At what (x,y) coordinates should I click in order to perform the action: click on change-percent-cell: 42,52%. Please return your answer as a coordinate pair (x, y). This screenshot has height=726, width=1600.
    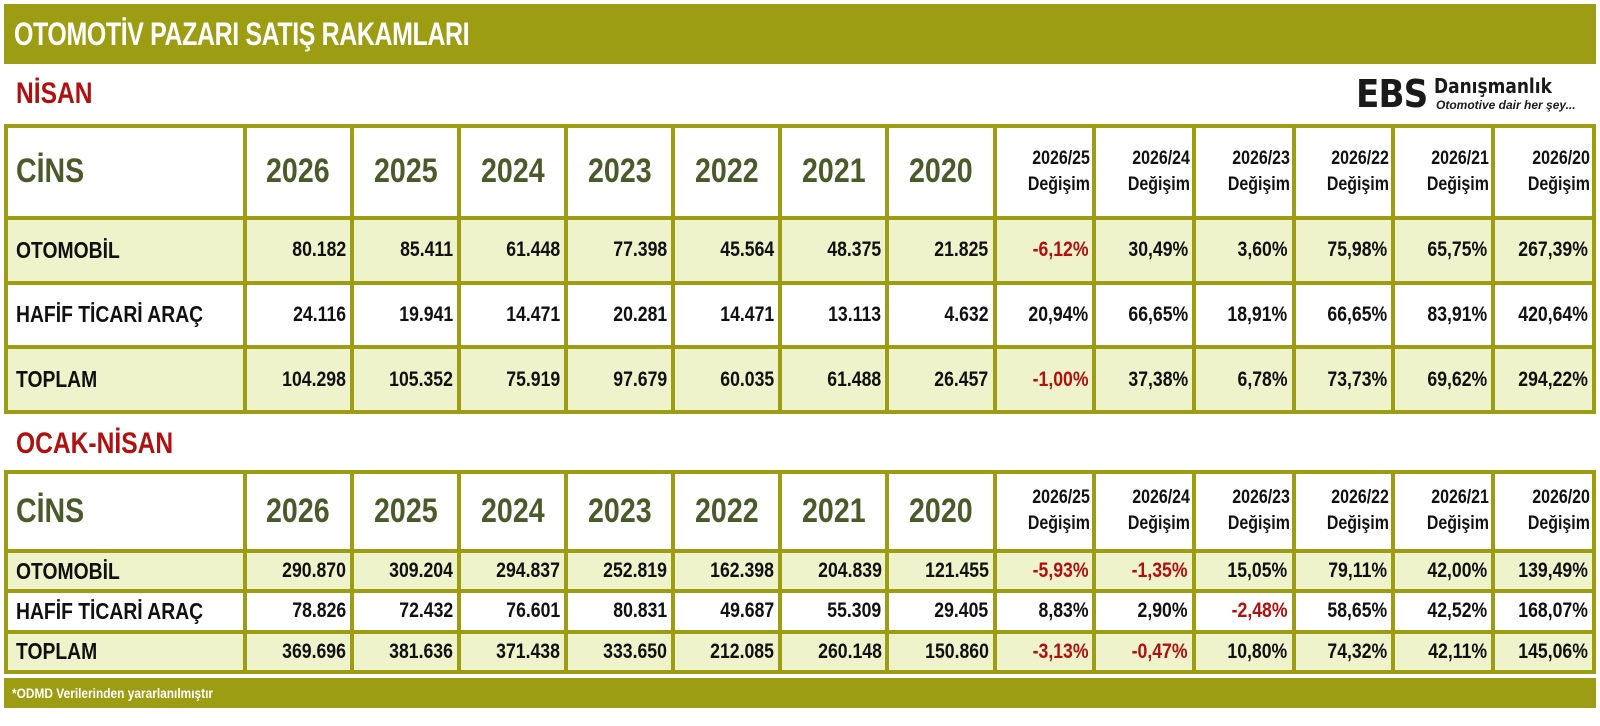
    Looking at the image, I should click on (1443, 611).